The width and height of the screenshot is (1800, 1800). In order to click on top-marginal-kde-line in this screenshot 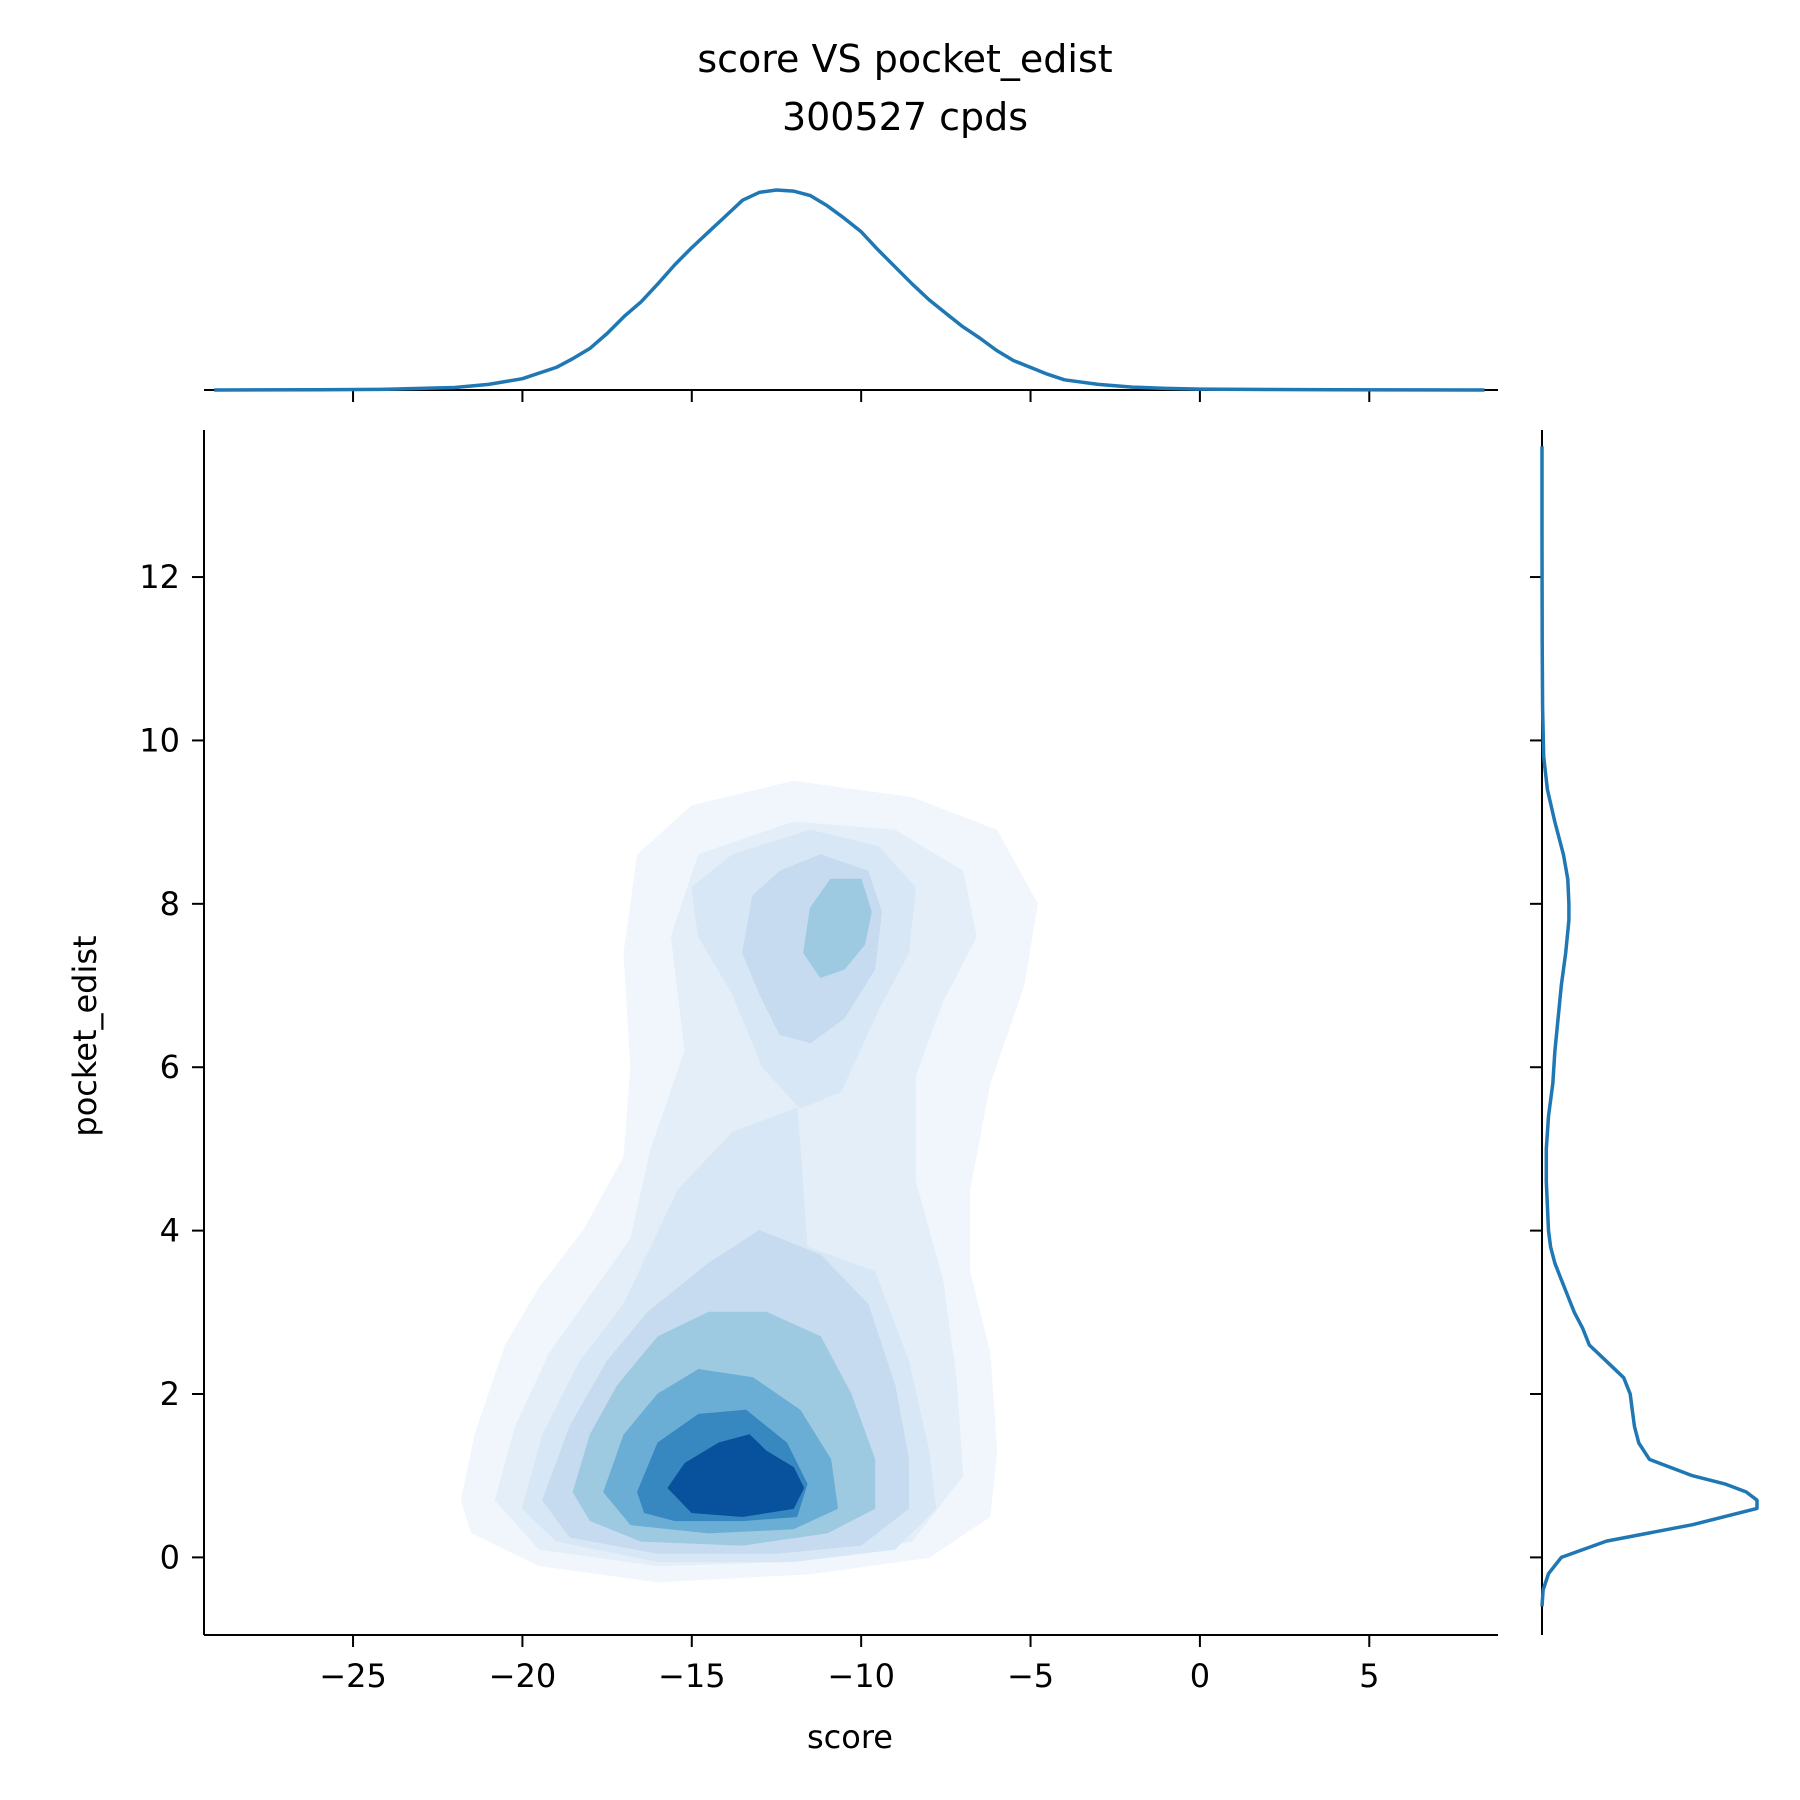, I will do `click(849, 290)`.